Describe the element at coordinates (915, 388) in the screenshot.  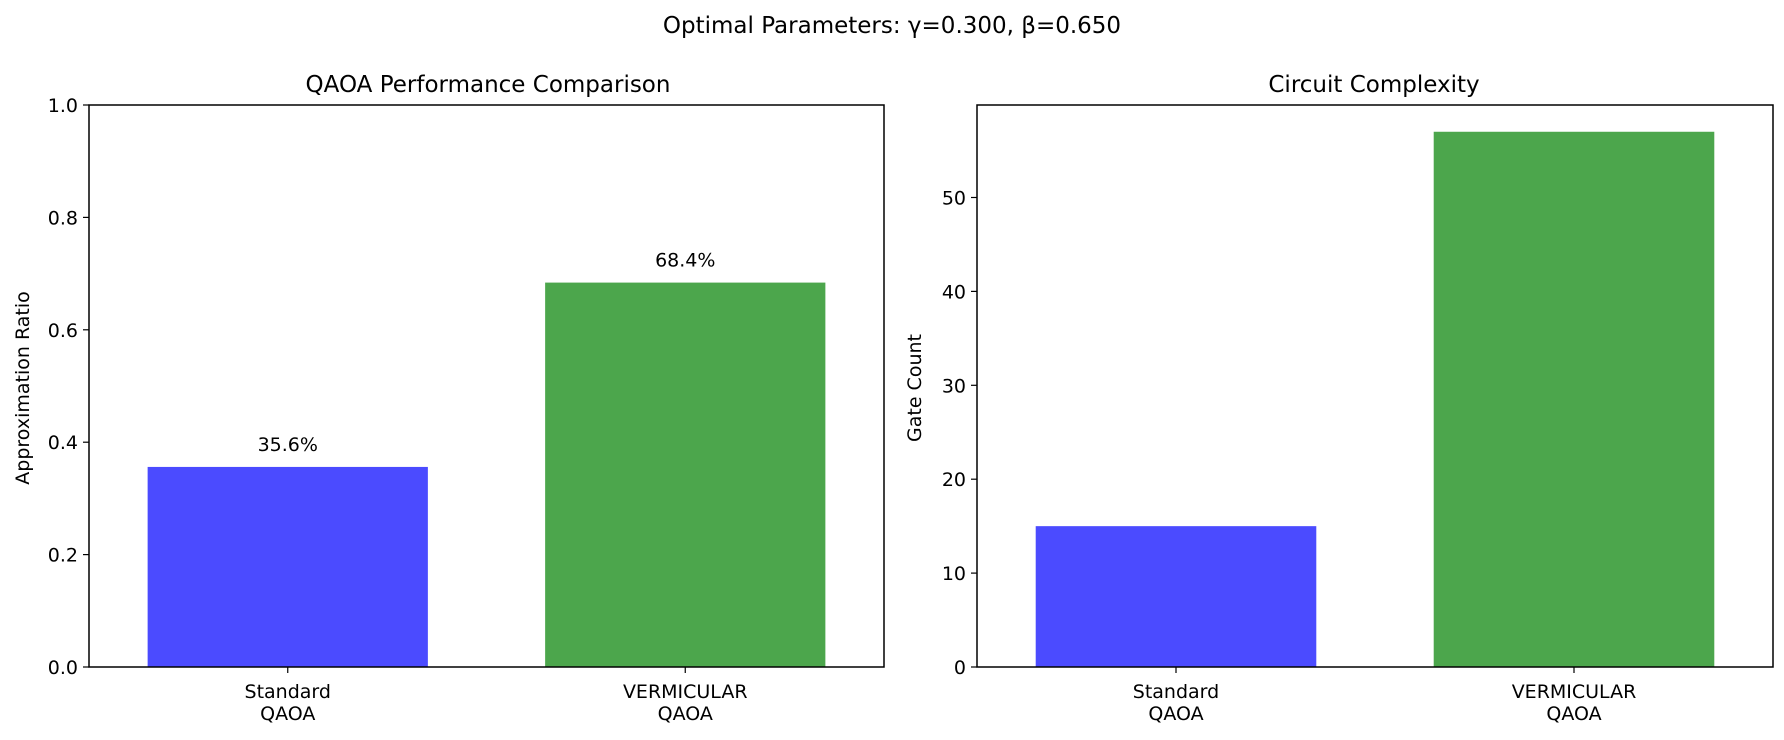
I see `panel-complexity-ylabel: Gate Count` at that location.